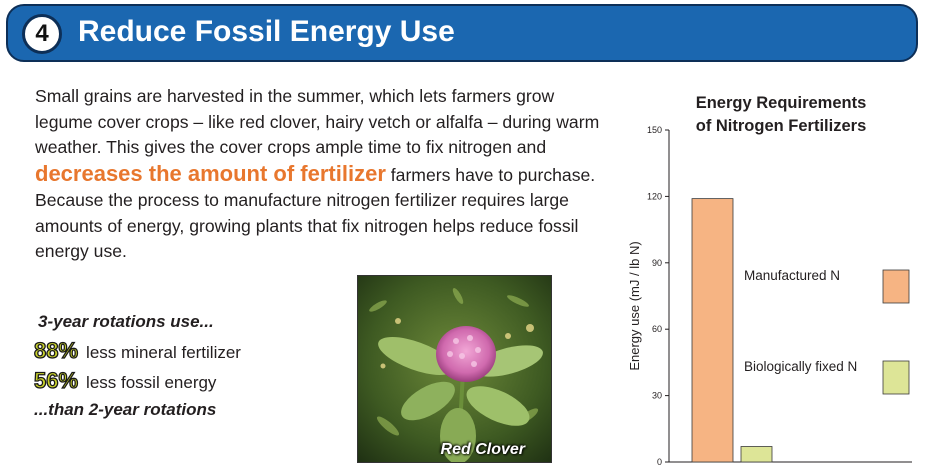  I want to click on chart-title-line: Energy Requirements, so click(781, 103).